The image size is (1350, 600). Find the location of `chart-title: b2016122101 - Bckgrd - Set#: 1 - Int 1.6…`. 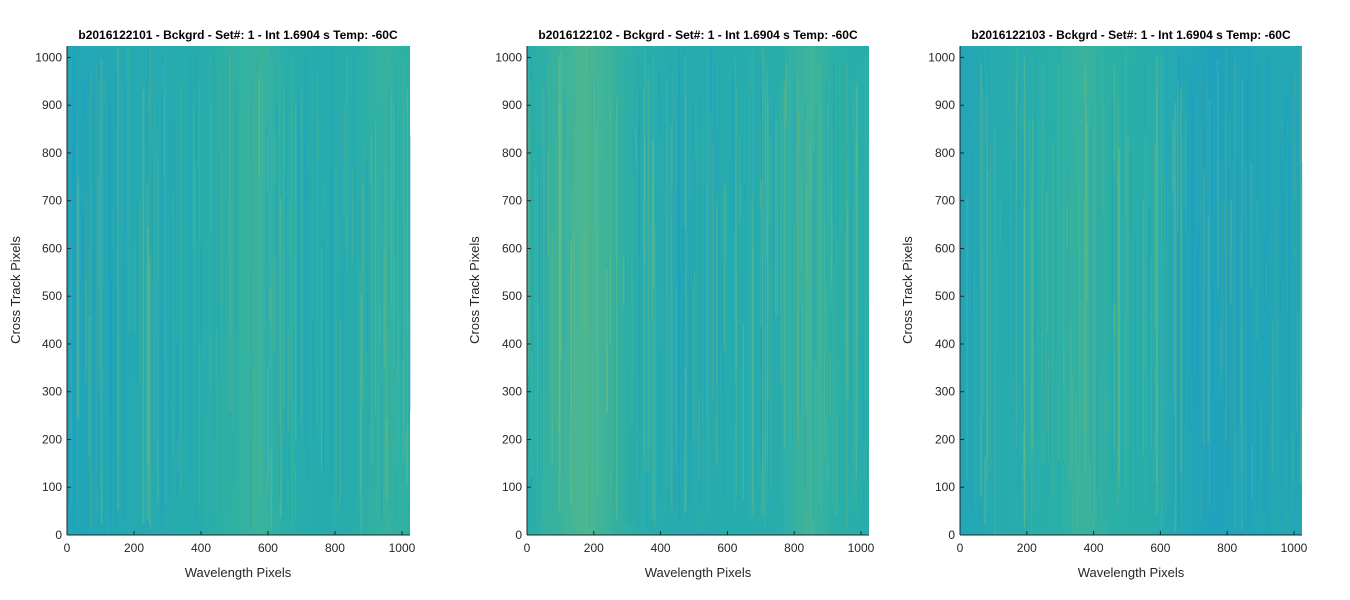

chart-title: b2016122101 - Bckgrd - Set#: 1 - Int 1.6… is located at coordinates (238, 35).